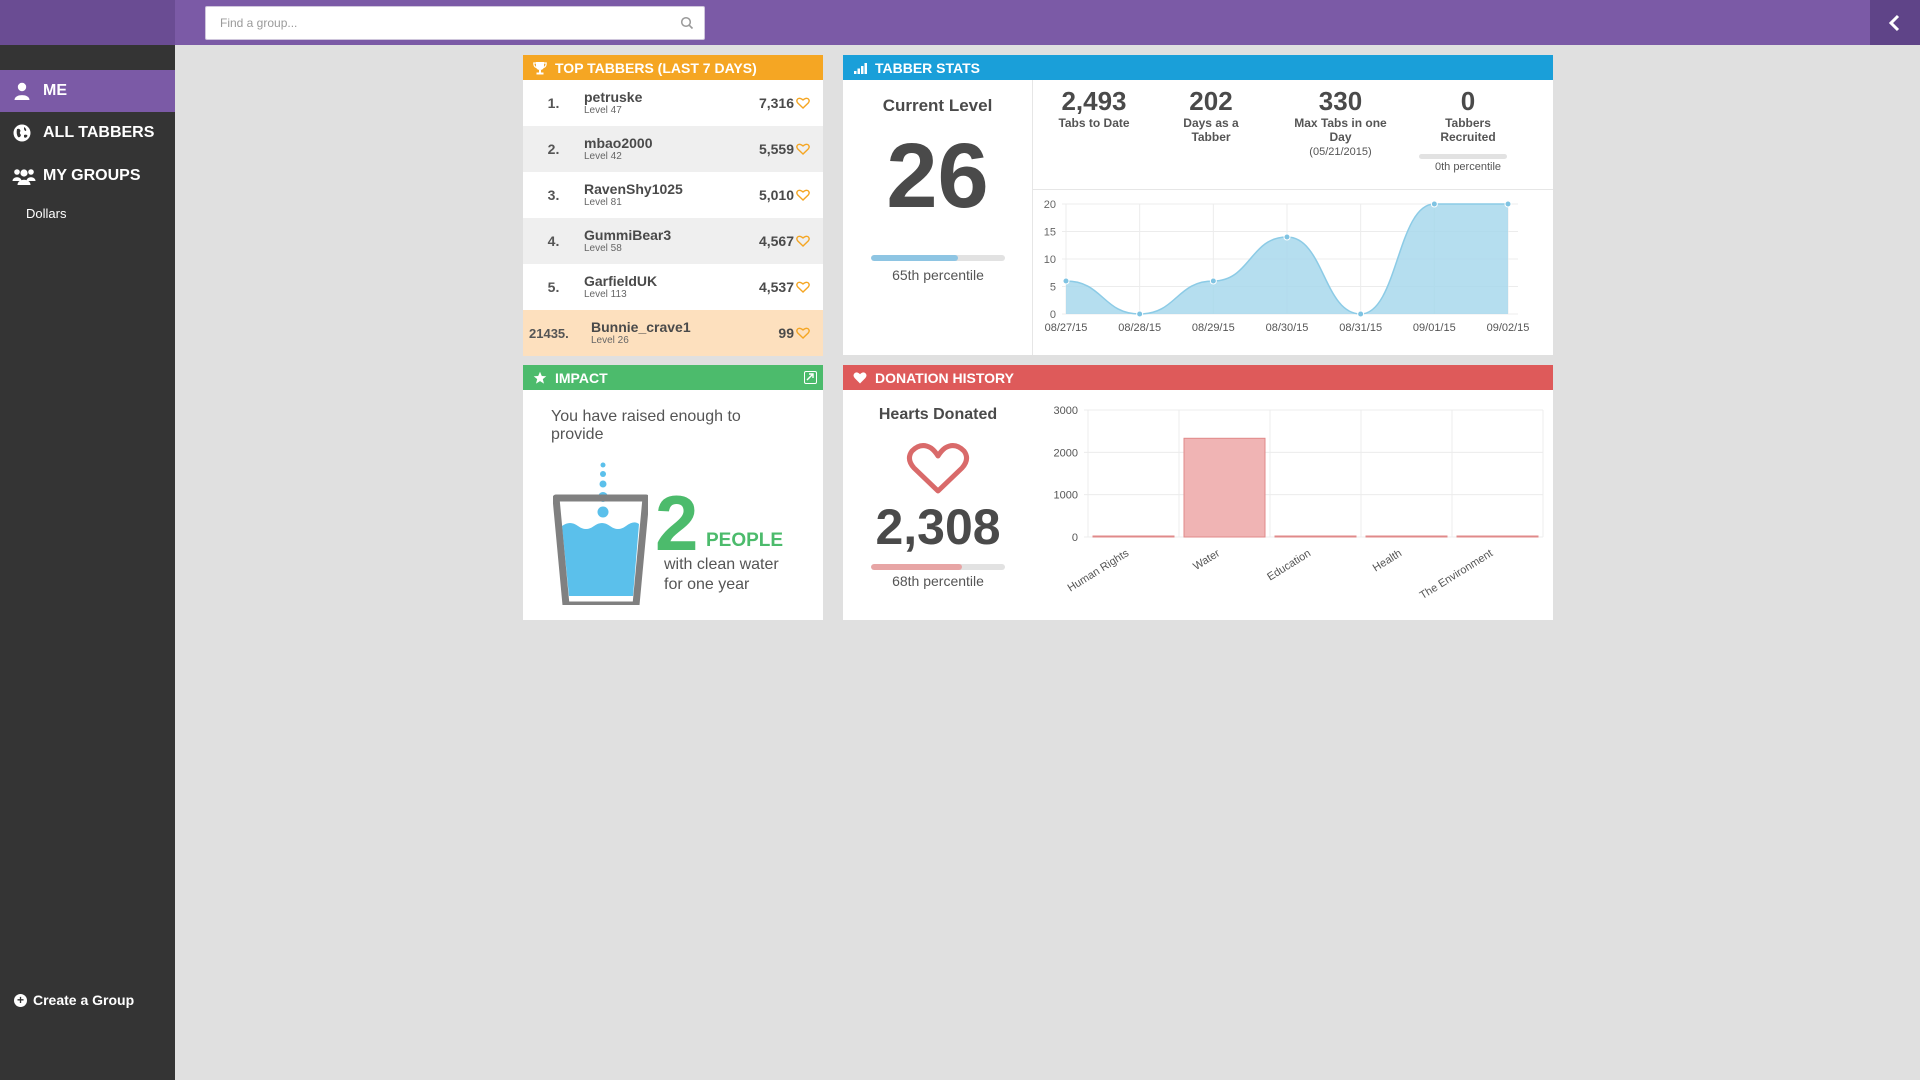 This screenshot has width=1920, height=1080. What do you see at coordinates (99, 132) in the screenshot?
I see `sidebar-item-label: ALL TABBERS` at bounding box center [99, 132].